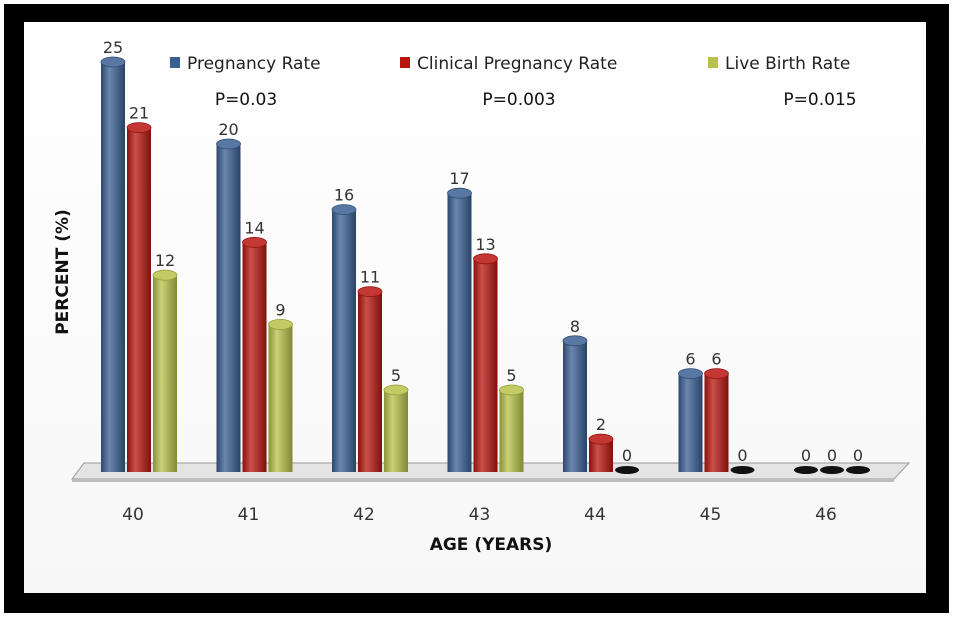 This screenshot has width=959, height=622. What do you see at coordinates (711, 515) in the screenshot?
I see `x-tick-label: 45` at bounding box center [711, 515].